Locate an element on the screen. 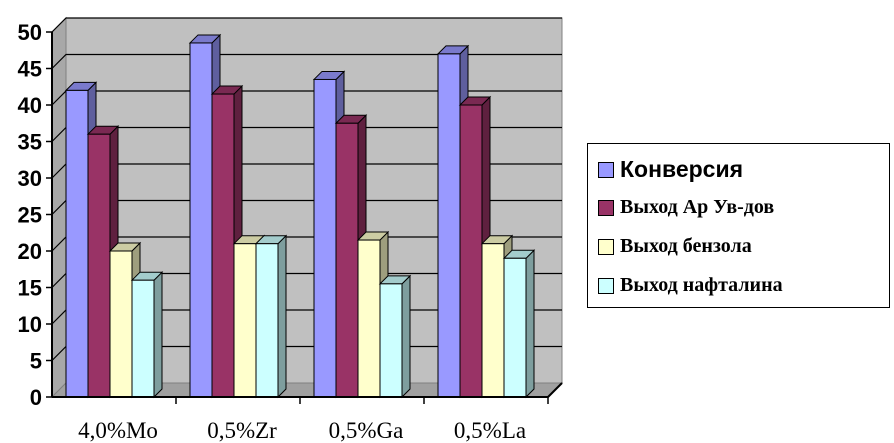 This screenshot has height=443, width=894. x-tick-label: 0,5%Ga is located at coordinates (366, 430).